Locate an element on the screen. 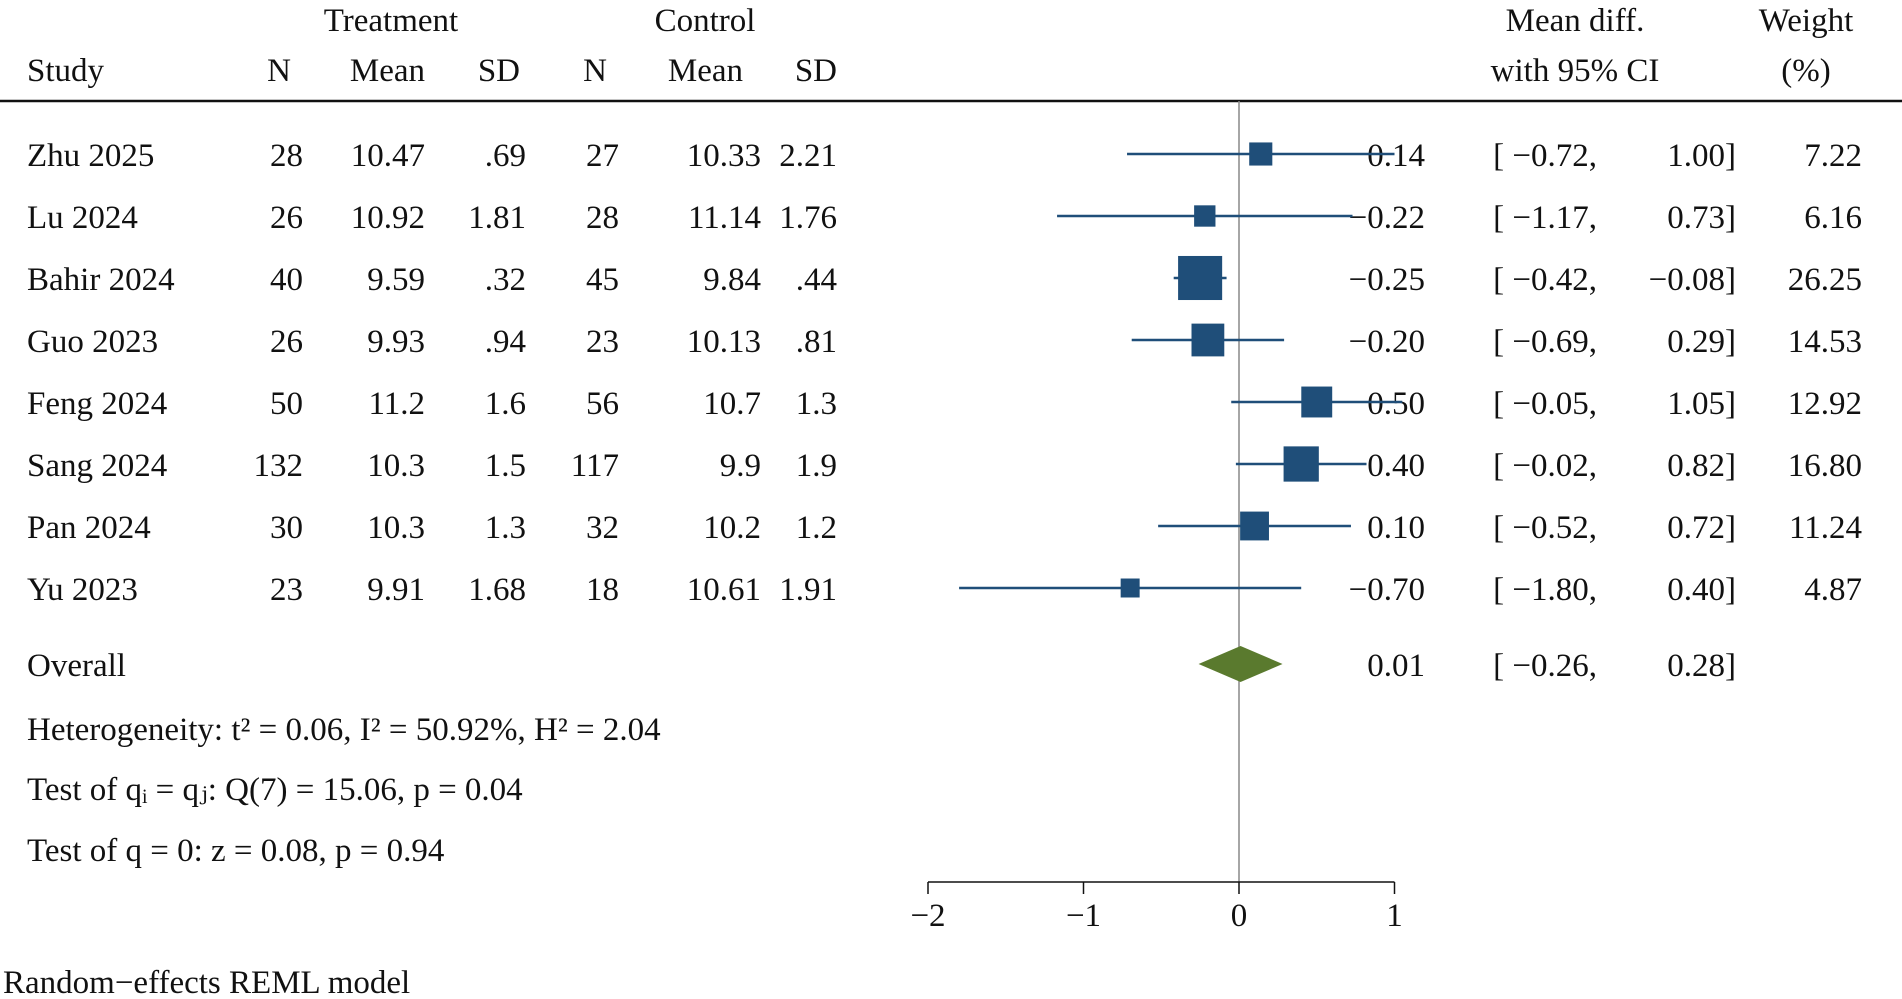 This screenshot has height=999, width=1902. mean-diff: −0.25 is located at coordinates (1387, 280).